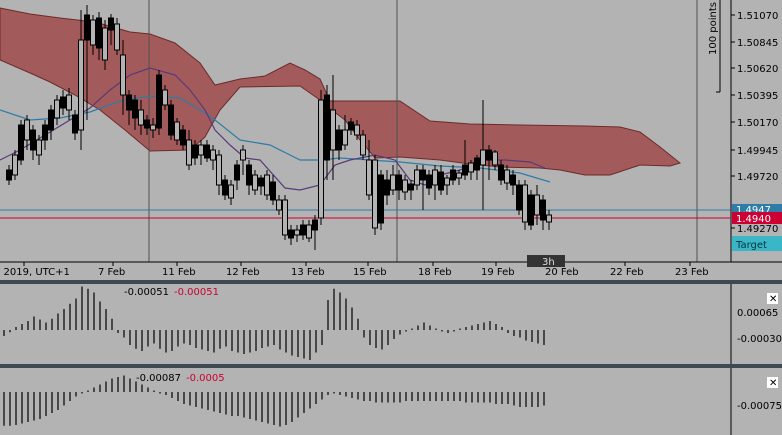 The image size is (782, 435). What do you see at coordinates (435, 272) in the screenshot?
I see `time-label: 18 Feb` at bounding box center [435, 272].